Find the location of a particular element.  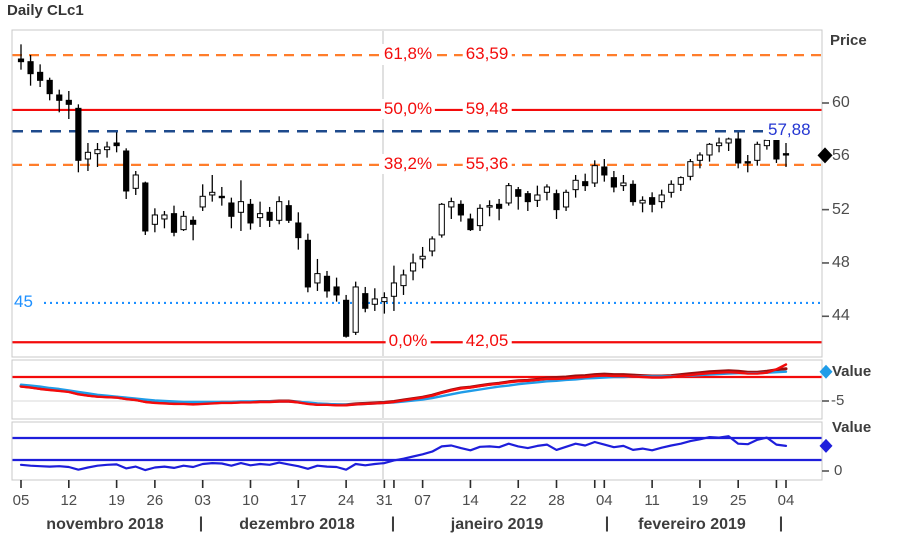

price-tick-label: 60 is located at coordinates (841, 102).